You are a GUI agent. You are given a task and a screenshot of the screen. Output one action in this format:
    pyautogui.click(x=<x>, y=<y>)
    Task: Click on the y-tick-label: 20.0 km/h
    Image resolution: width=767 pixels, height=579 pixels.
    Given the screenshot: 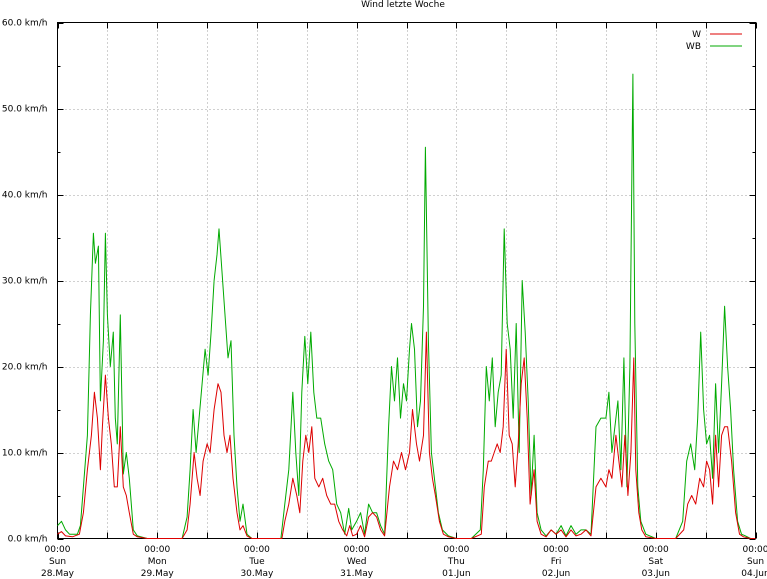 What is the action you would take?
    pyautogui.click(x=25, y=368)
    